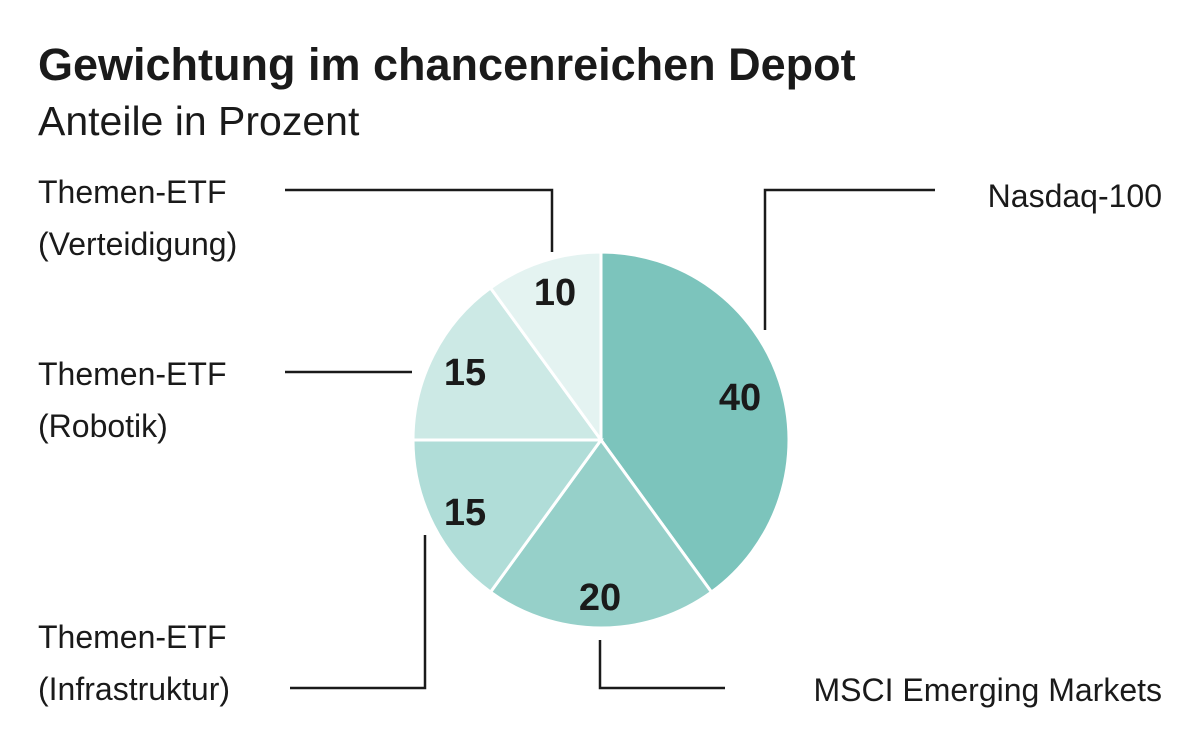 The width and height of the screenshot is (1200, 740). What do you see at coordinates (134, 663) in the screenshot?
I see `slice-category-label: Themen-ETF (Infrastruktur)` at bounding box center [134, 663].